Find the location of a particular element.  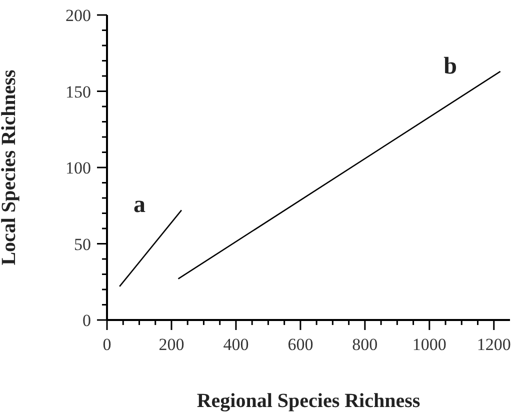

x-tick-label: 200 is located at coordinates (171, 344).